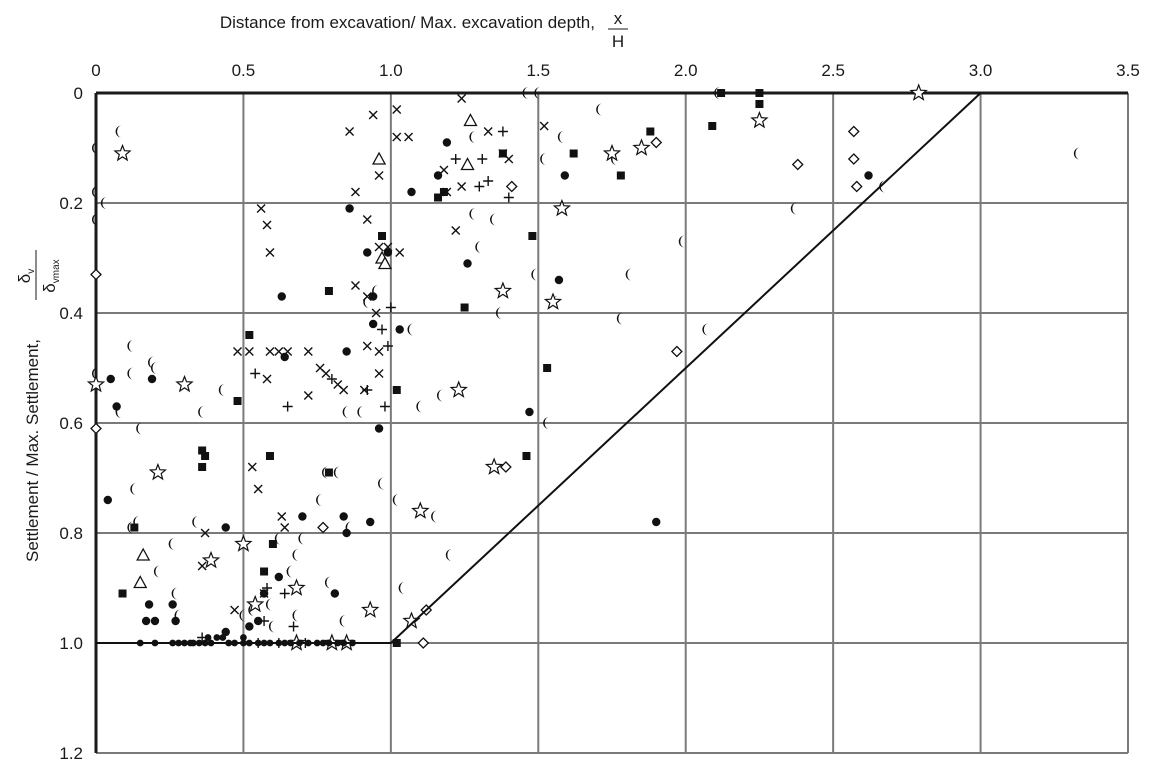 Image resolution: width=1154 pixels, height=760 pixels. I want to click on triangle-marker, so click(140, 582).